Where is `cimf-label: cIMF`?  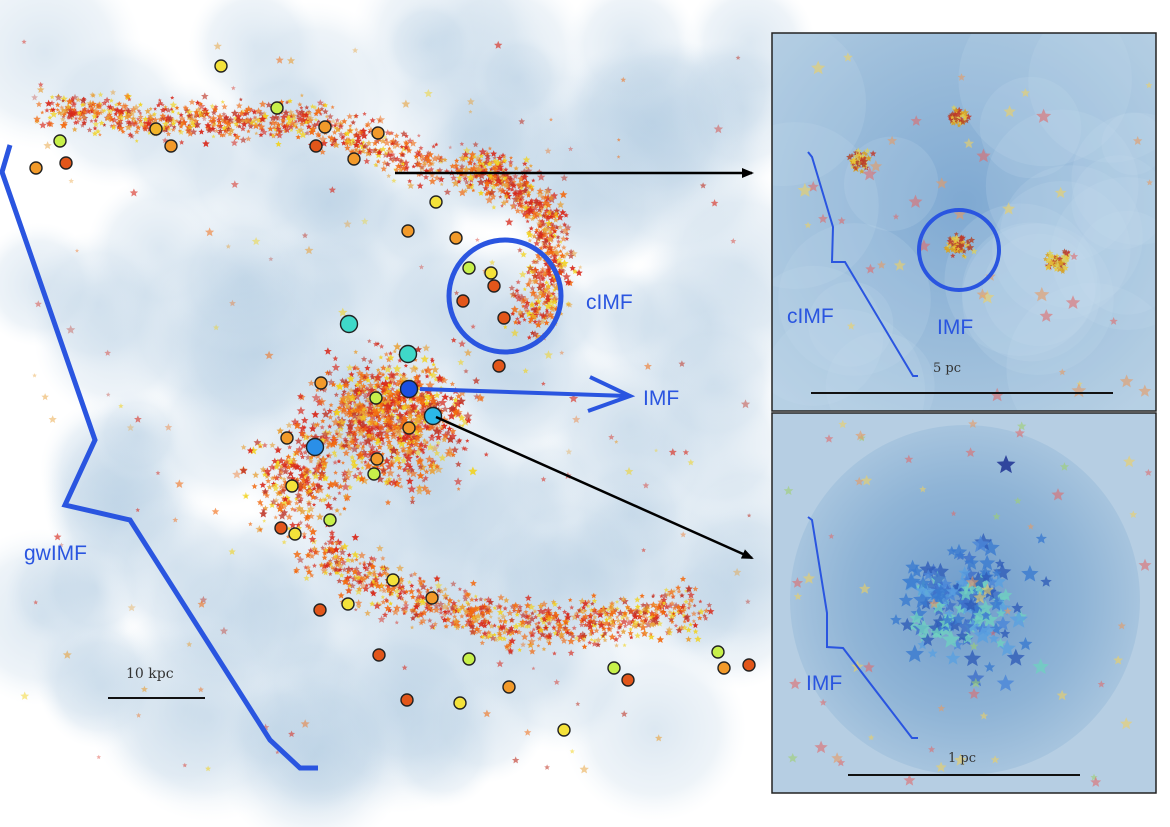
cimf-label: cIMF is located at coordinates (609, 302).